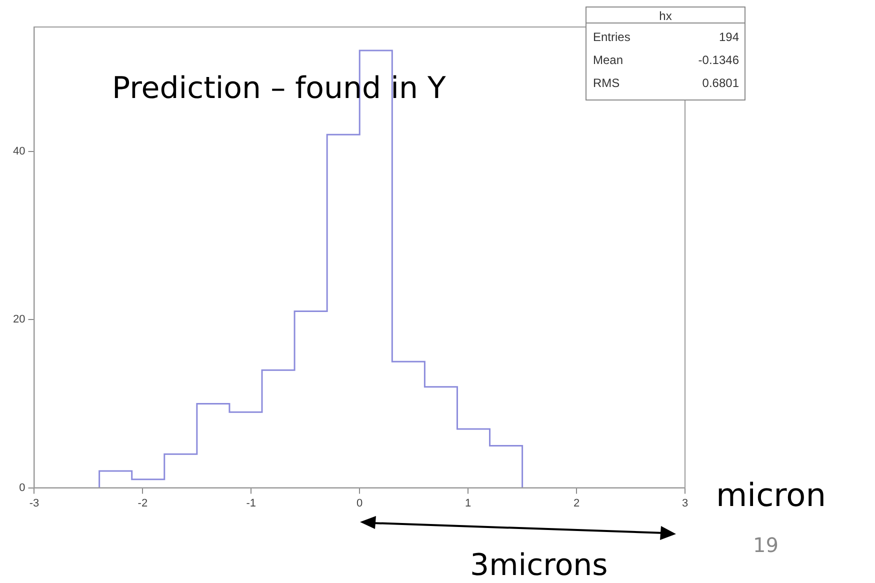 The width and height of the screenshot is (875, 583). I want to click on x-tick-label: 2, so click(576, 503).